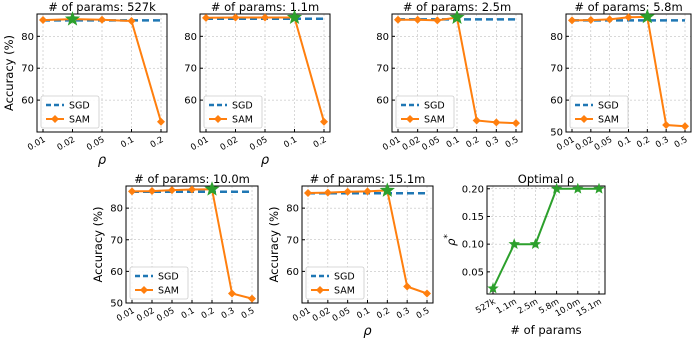 The image size is (693, 339). I want to click on chart-title: # of params: 2.5m, so click(457, 7).